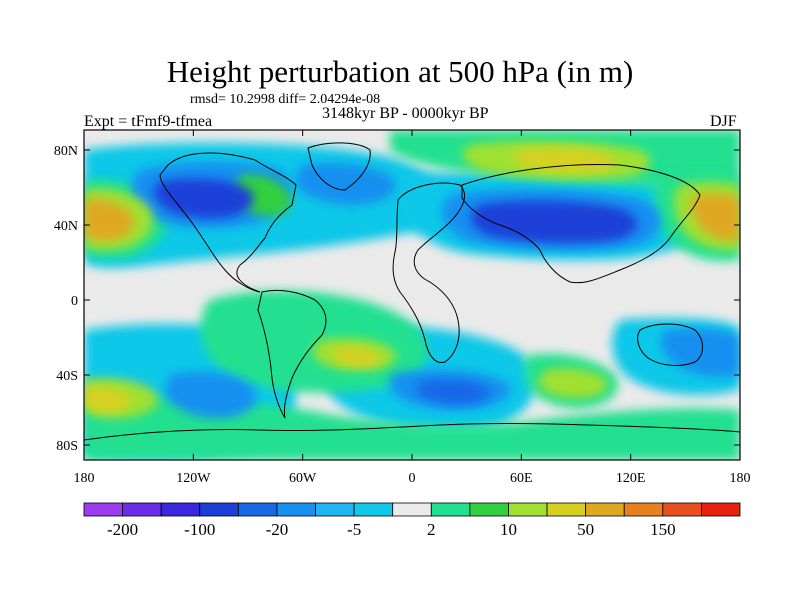 Image resolution: width=800 pixels, height=600 pixels. What do you see at coordinates (74, 301) in the screenshot?
I see `lat-tick-label: 0` at bounding box center [74, 301].